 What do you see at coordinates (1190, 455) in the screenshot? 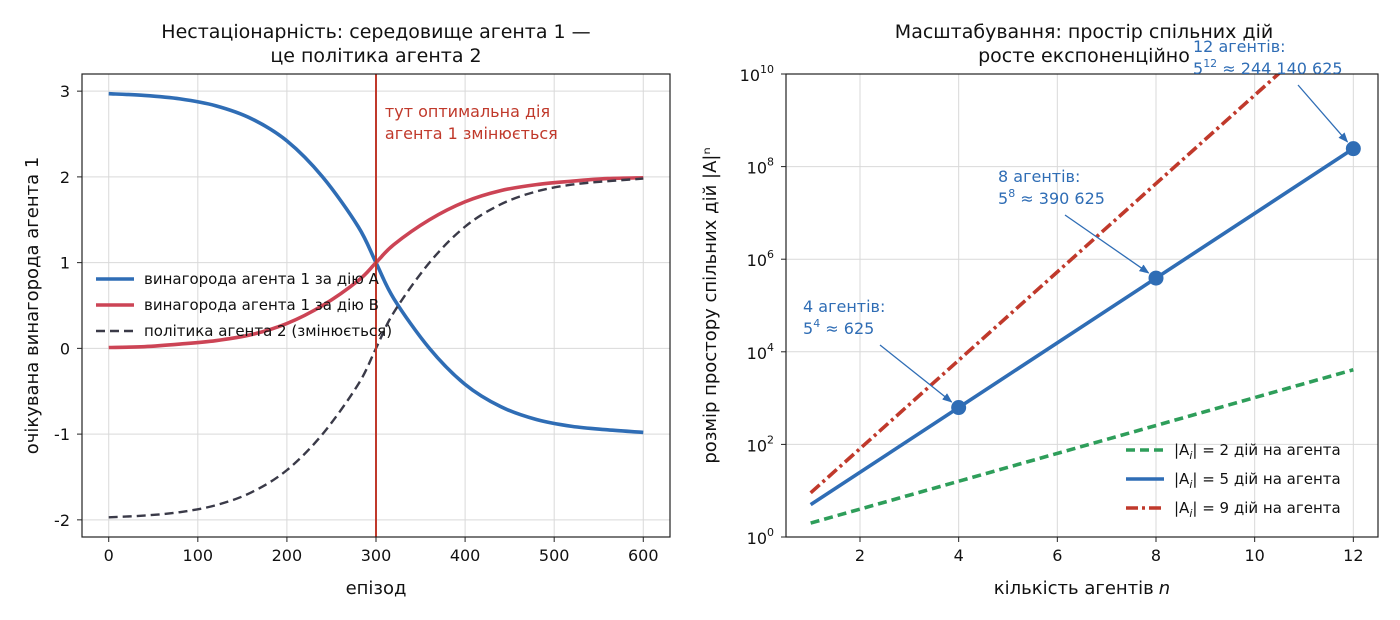
I see `right-legend-label-sub-0: i` at bounding box center [1190, 455].